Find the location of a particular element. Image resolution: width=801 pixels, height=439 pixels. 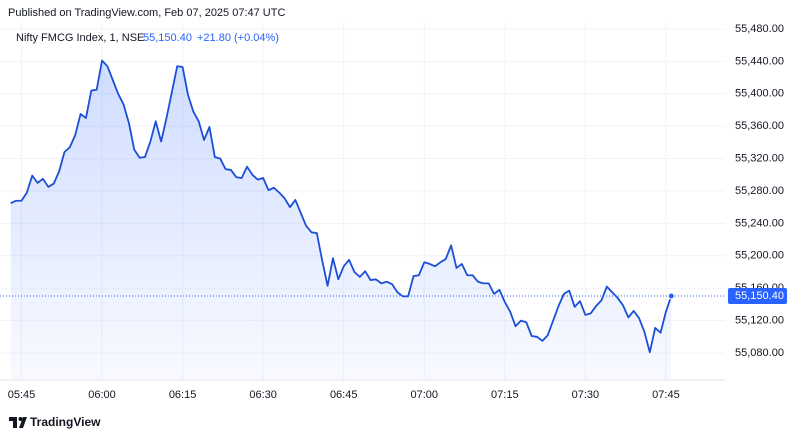

x-tick-label: 07:45 is located at coordinates (666, 395).